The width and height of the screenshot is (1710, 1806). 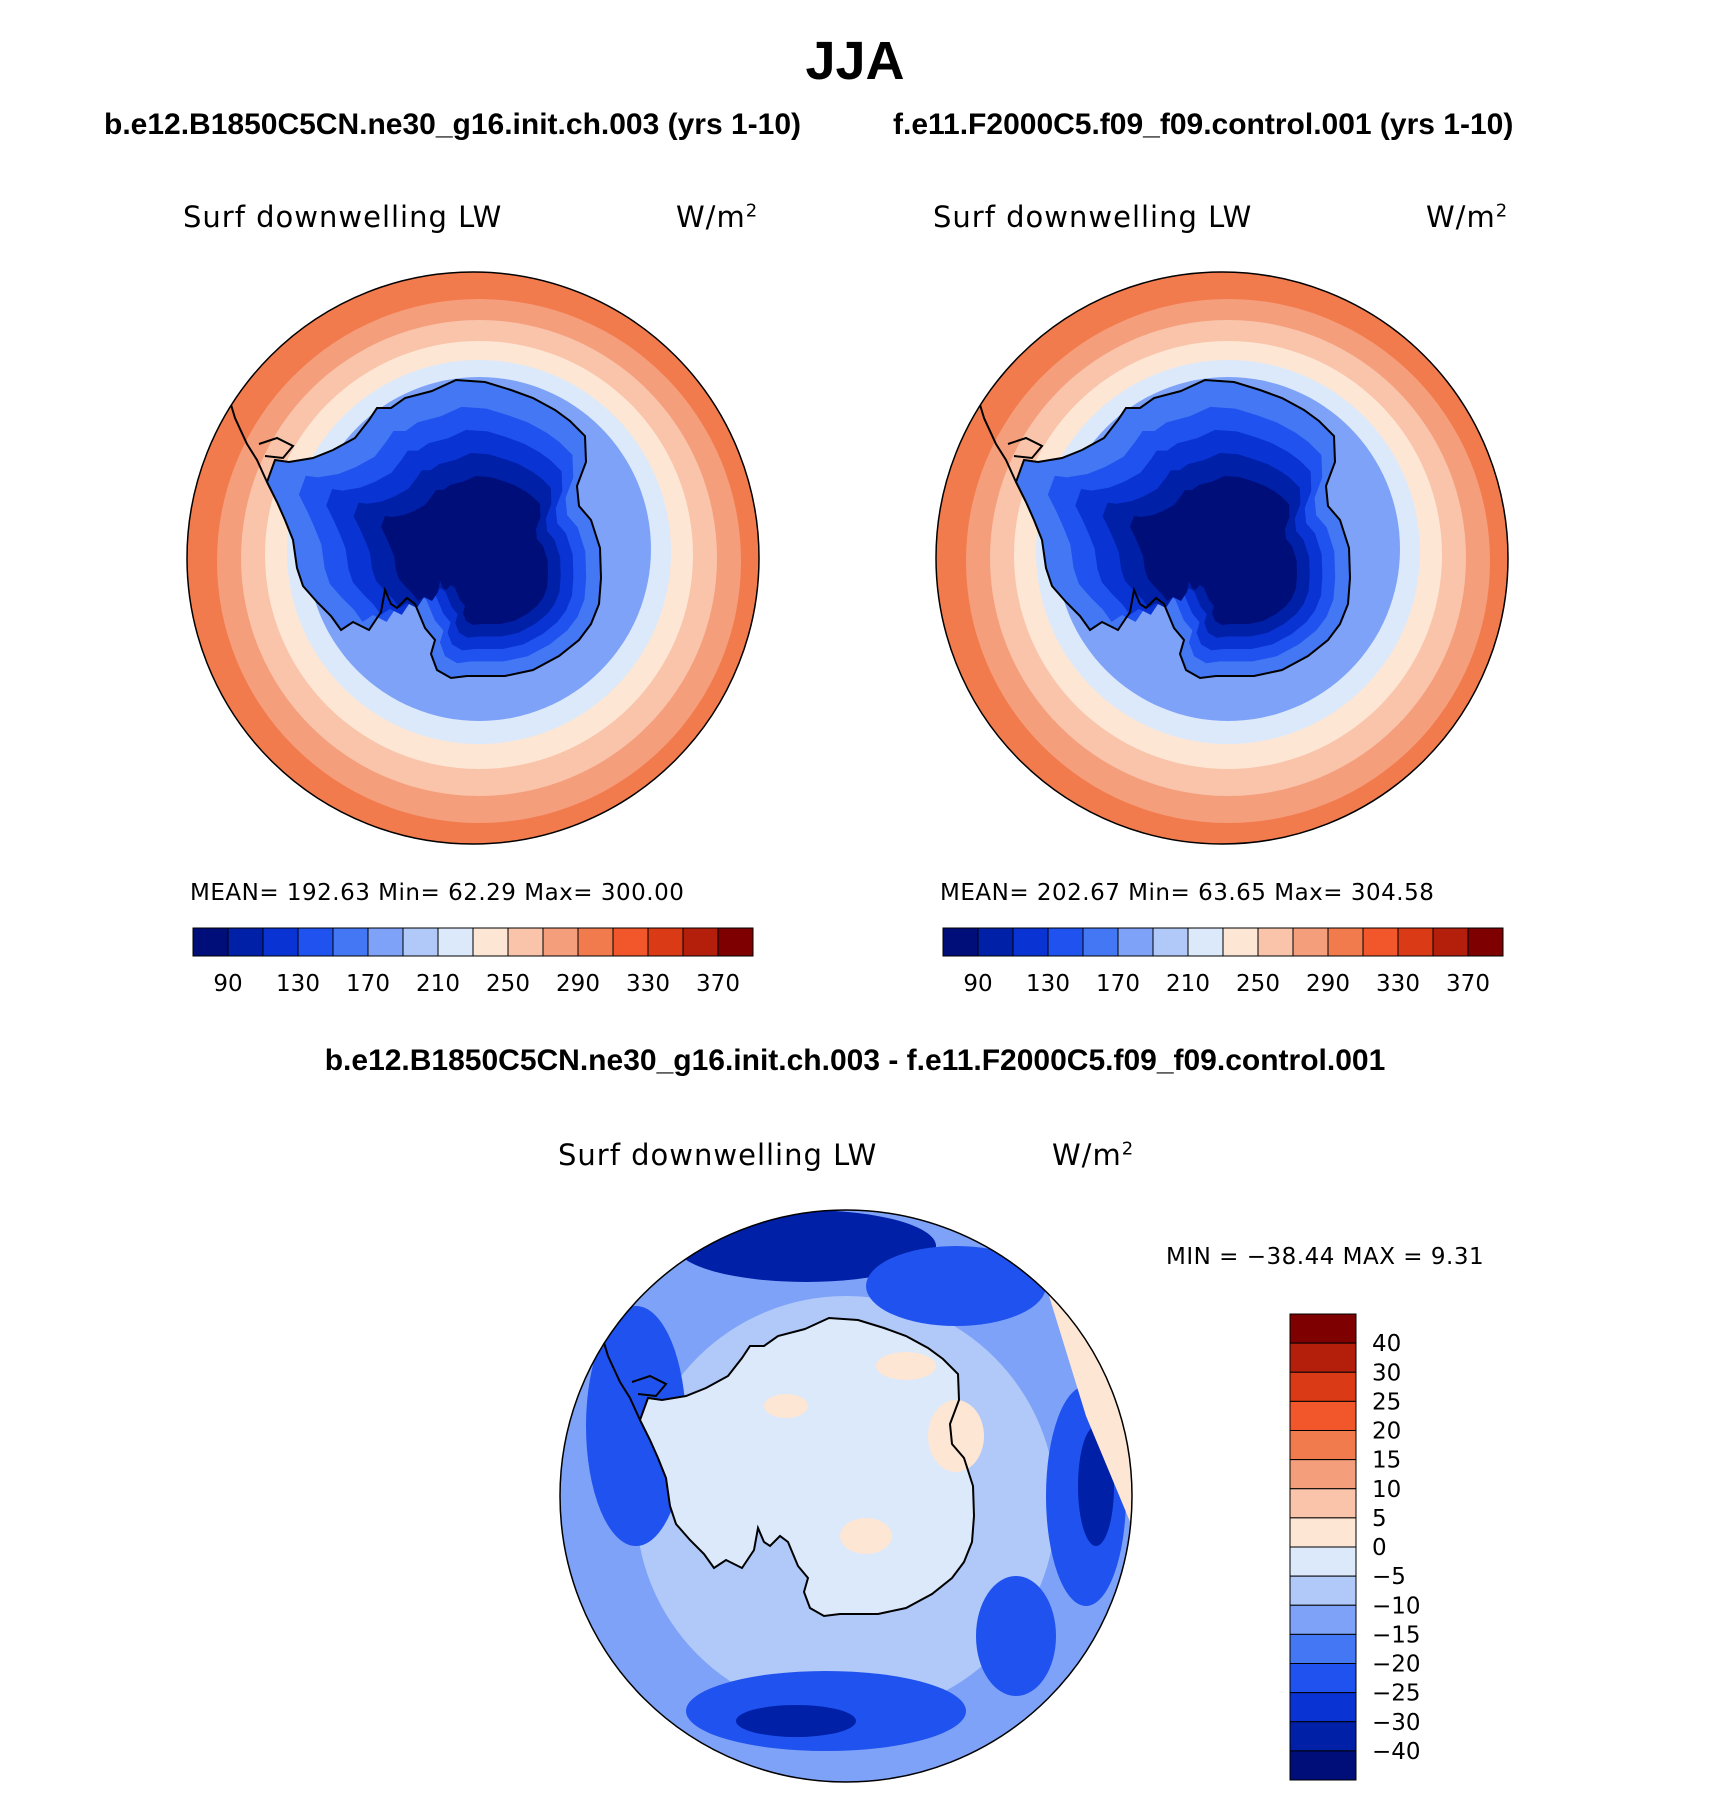 I want to click on right-polar-map, so click(x=1222, y=558).